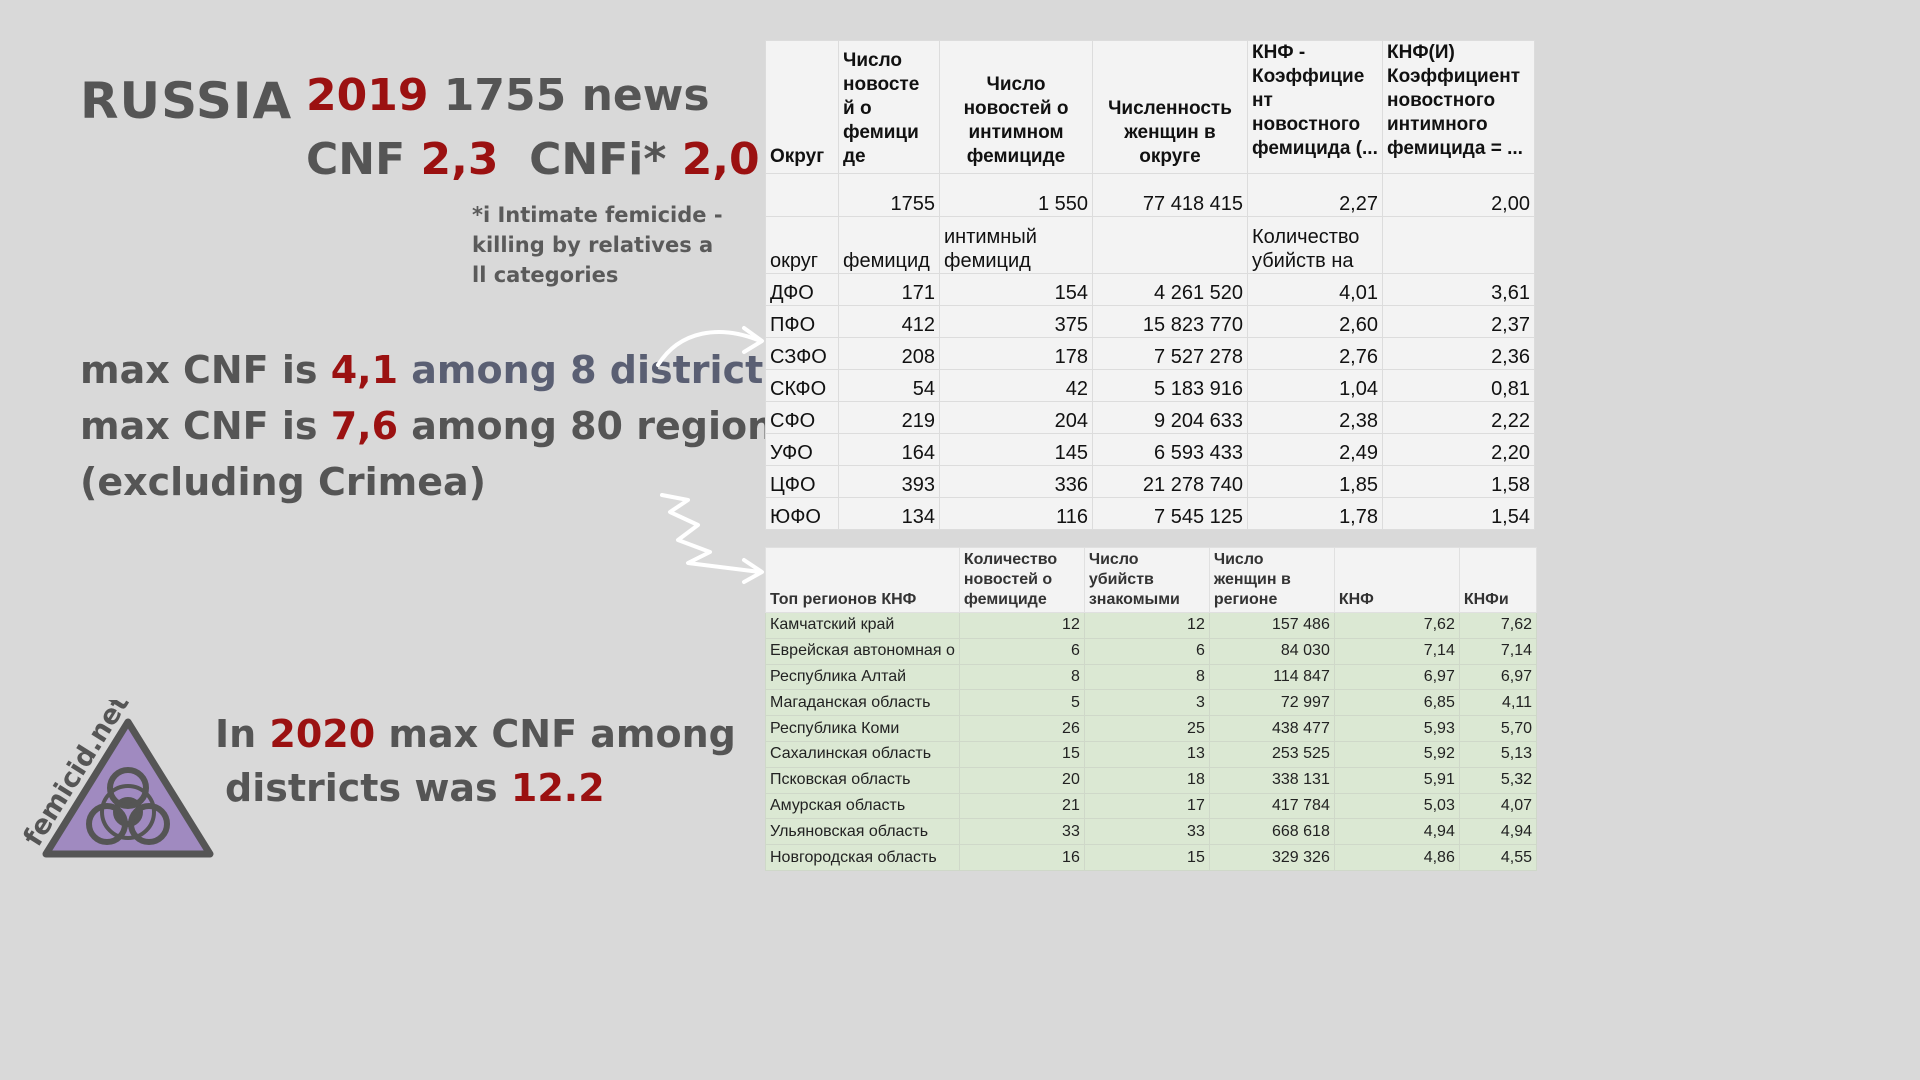 Image resolution: width=1920 pixels, height=1080 pixels. I want to click on table-cell: 5,92, so click(1396, 754).